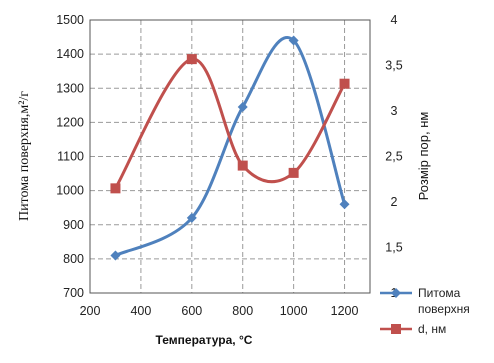 The height and width of the screenshot is (363, 494). Describe the element at coordinates (423, 156) in the screenshot. I see `y-right-axis-title: Розмір пор, нм` at that location.